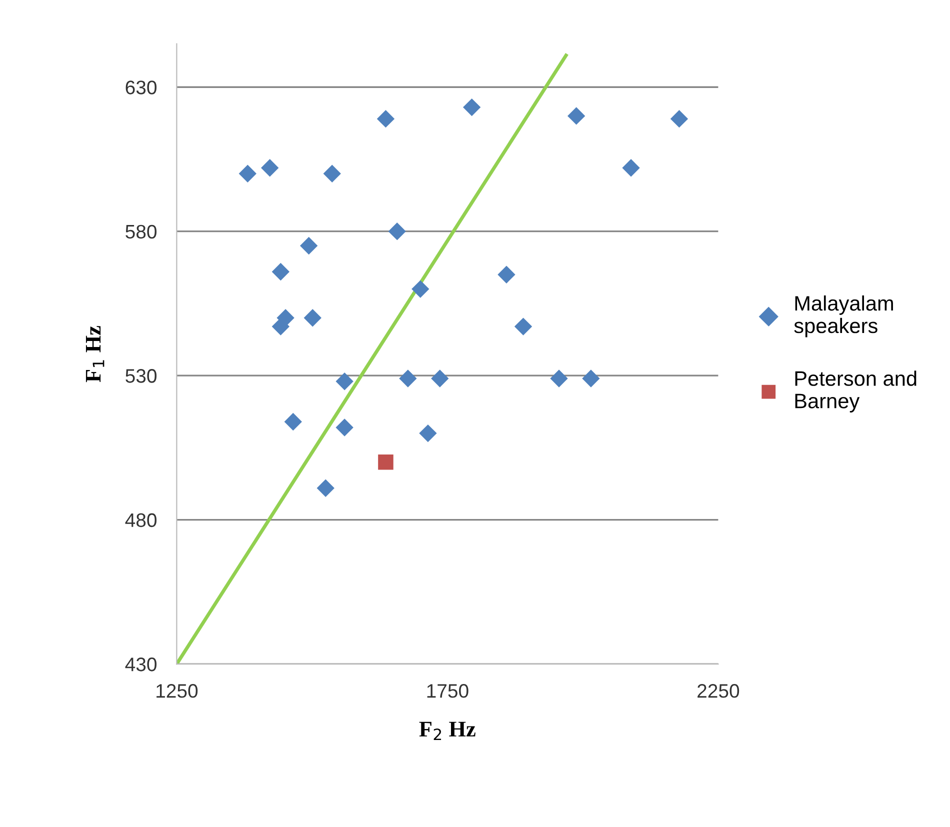 This screenshot has width=950, height=827. What do you see at coordinates (141, 87) in the screenshot?
I see `y-tick-label: 630` at bounding box center [141, 87].